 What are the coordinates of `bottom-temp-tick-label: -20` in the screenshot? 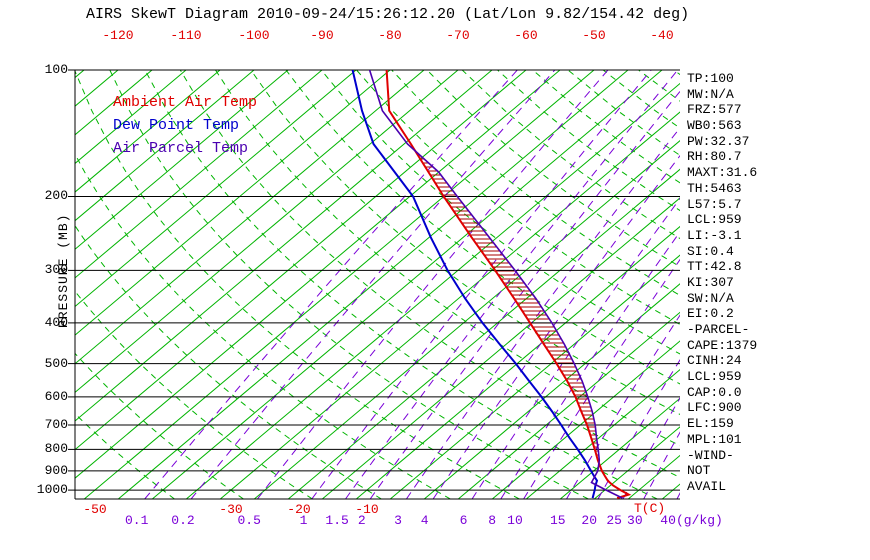 It's located at (299, 509).